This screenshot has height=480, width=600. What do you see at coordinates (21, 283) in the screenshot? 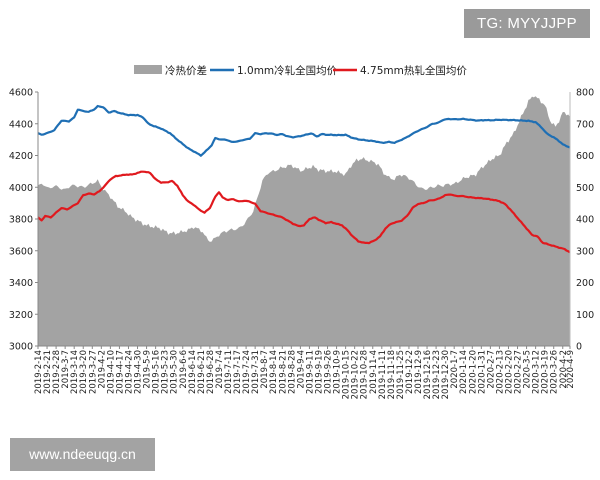
I see `left-tick-label: 3400` at bounding box center [21, 283].